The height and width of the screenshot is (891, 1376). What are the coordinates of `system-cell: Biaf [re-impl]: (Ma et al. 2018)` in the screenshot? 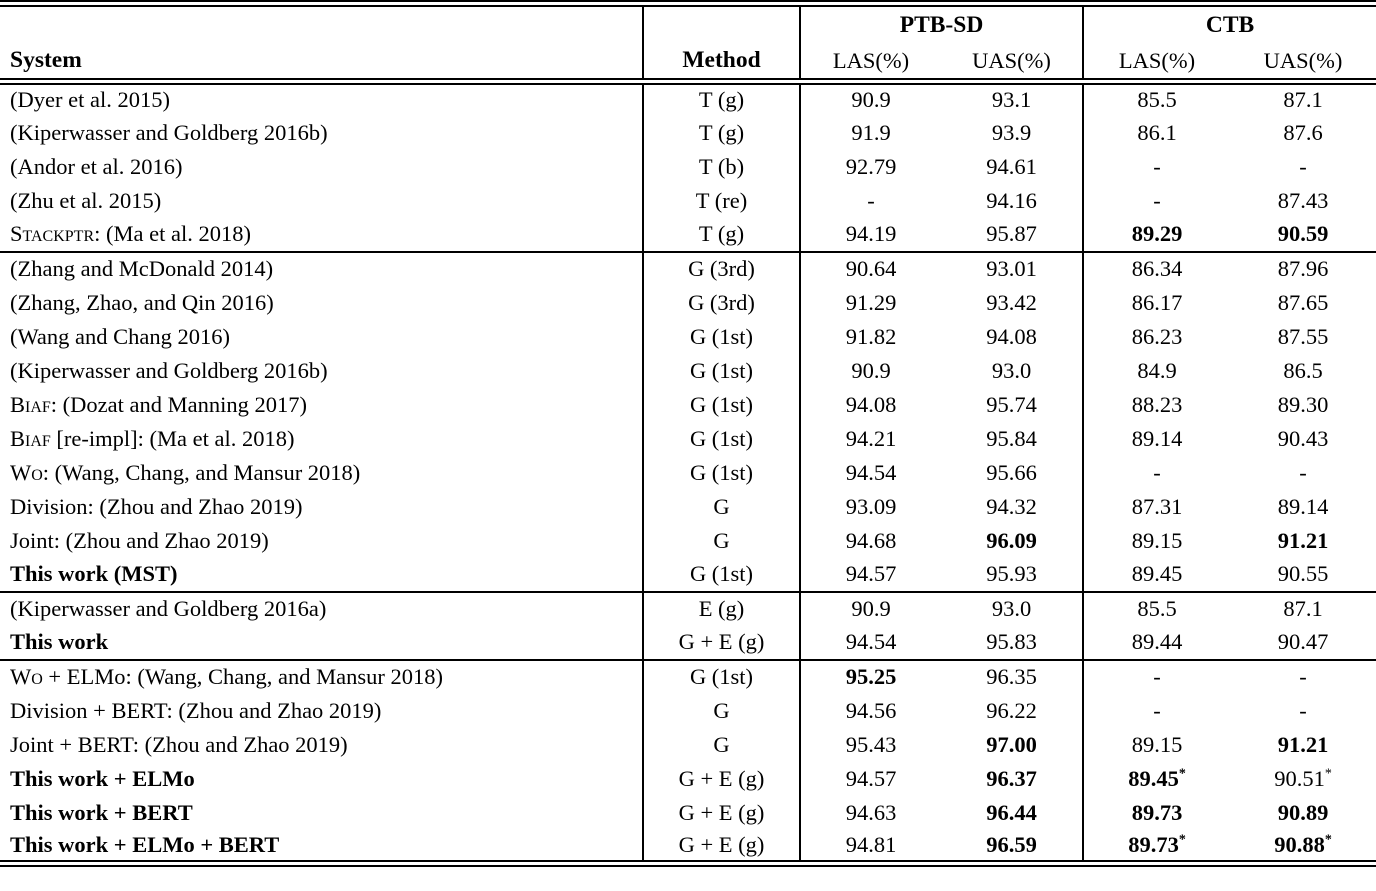 It's located at (152, 438).